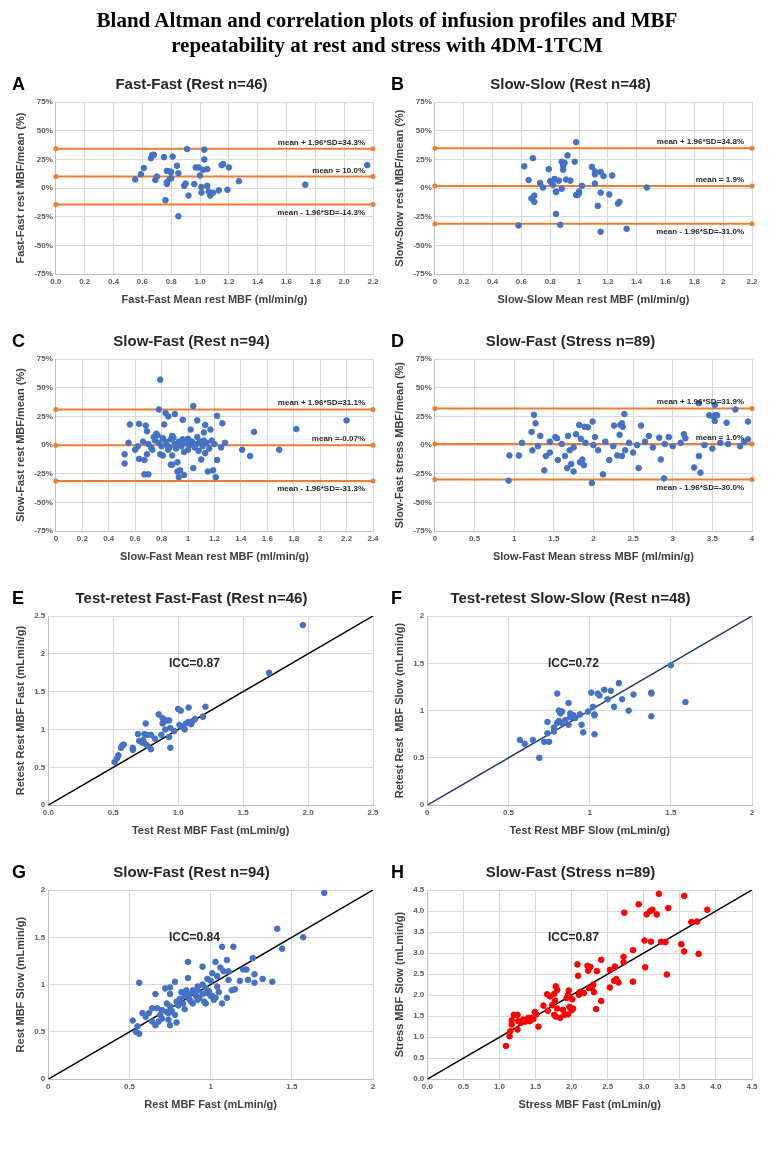 The height and width of the screenshot is (1154, 774). What do you see at coordinates (214, 299) in the screenshot?
I see `x-axis-title: Fast-Fast Mean rest MBF (ml/min/g)` at bounding box center [214, 299].